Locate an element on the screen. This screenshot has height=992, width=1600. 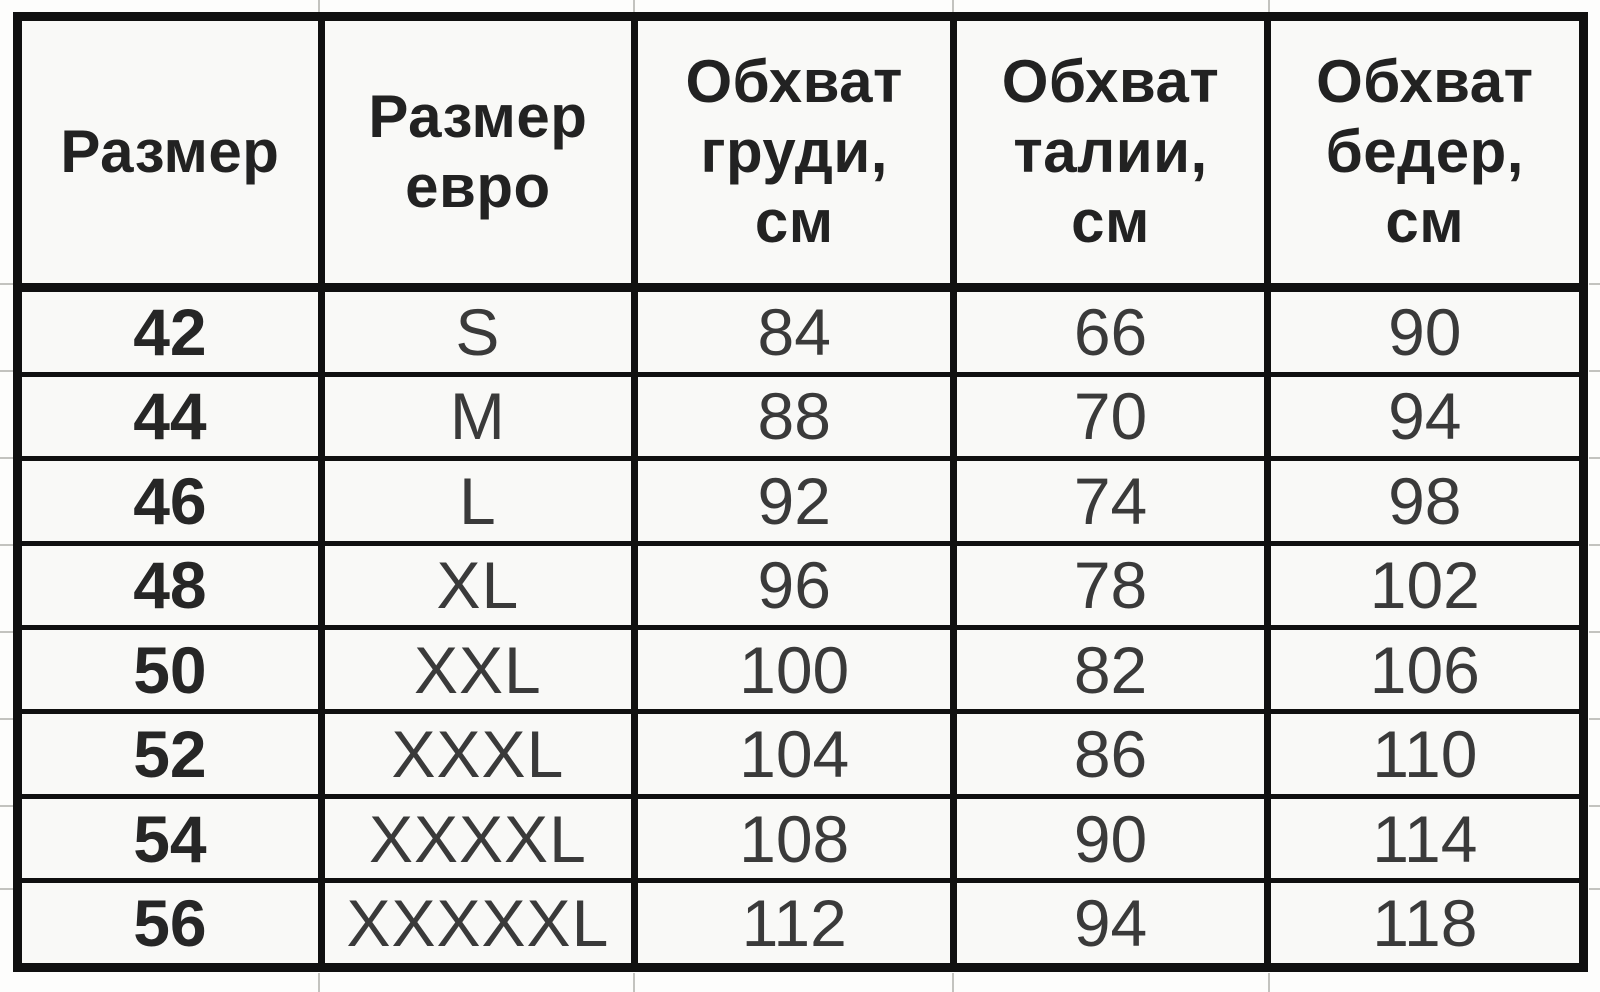
table-cell: 88 is located at coordinates (794, 416).